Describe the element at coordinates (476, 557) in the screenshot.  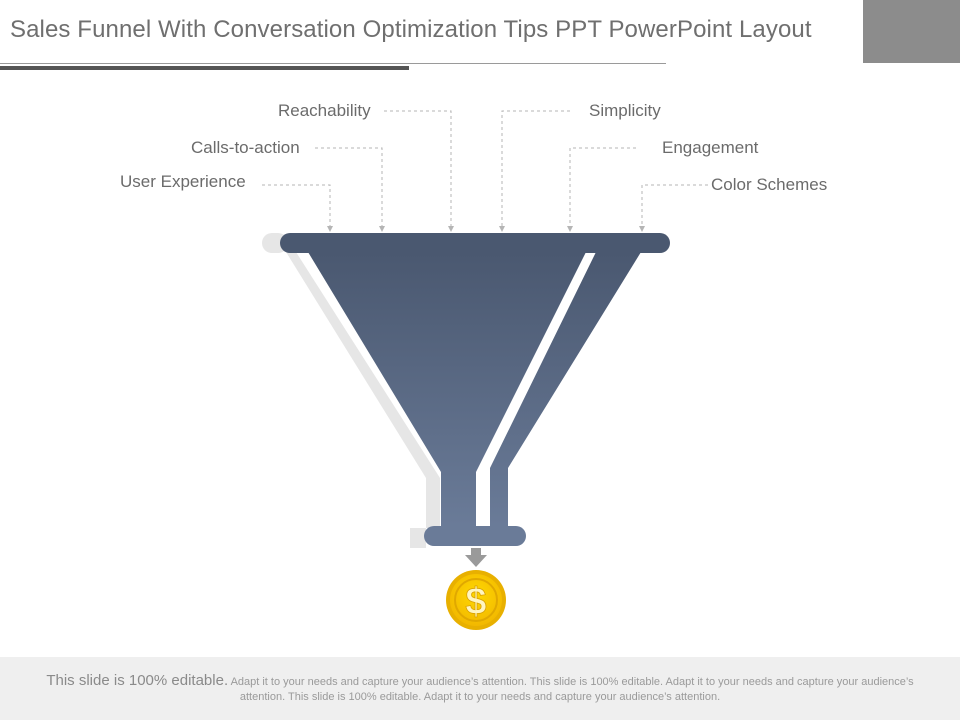
I see `output-arrow` at that location.